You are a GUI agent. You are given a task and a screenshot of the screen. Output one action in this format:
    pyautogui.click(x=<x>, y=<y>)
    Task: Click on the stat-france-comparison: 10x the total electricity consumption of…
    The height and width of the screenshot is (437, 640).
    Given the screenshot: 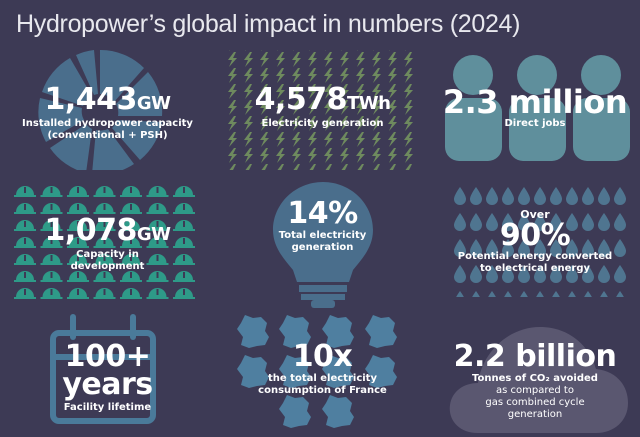 What is the action you would take?
    pyautogui.click(x=322, y=371)
    